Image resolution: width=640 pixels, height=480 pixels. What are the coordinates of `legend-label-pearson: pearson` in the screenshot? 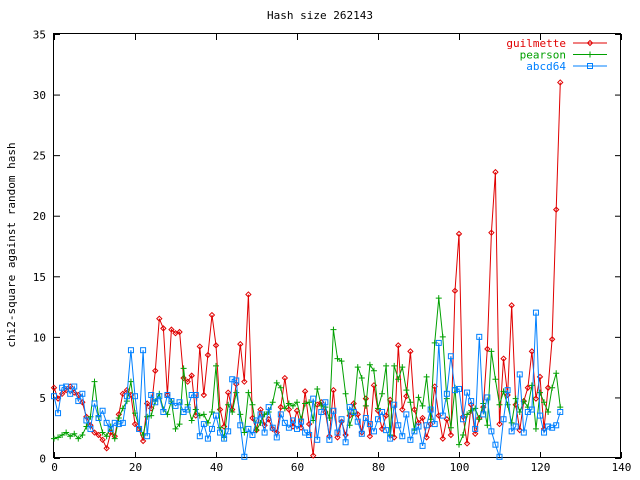 It's located at (543, 55).